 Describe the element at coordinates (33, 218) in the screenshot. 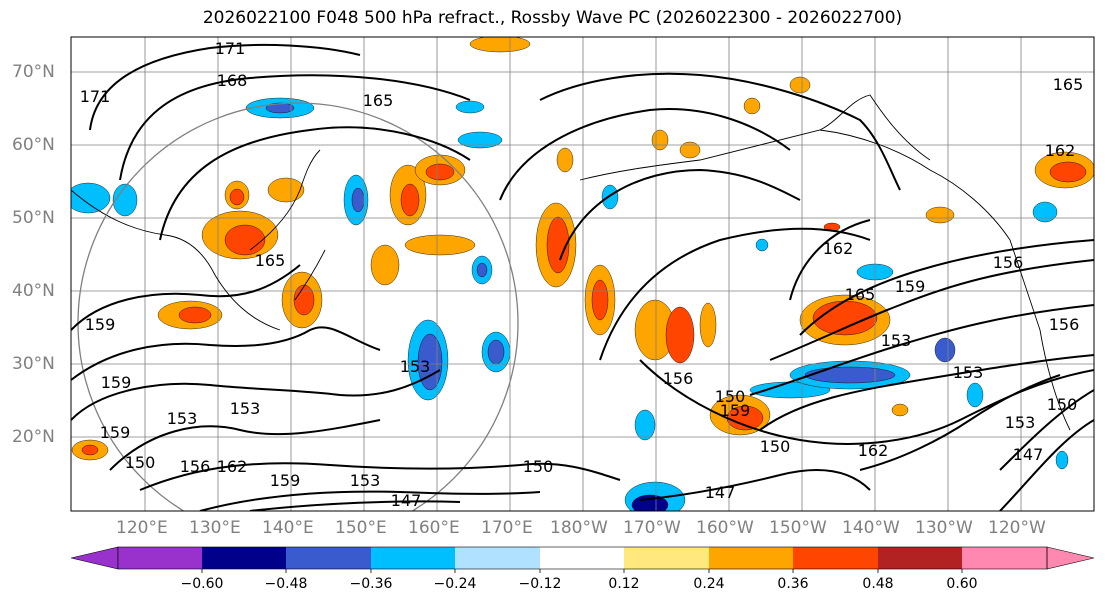

I see `lat-label-50n: 50°N` at that location.